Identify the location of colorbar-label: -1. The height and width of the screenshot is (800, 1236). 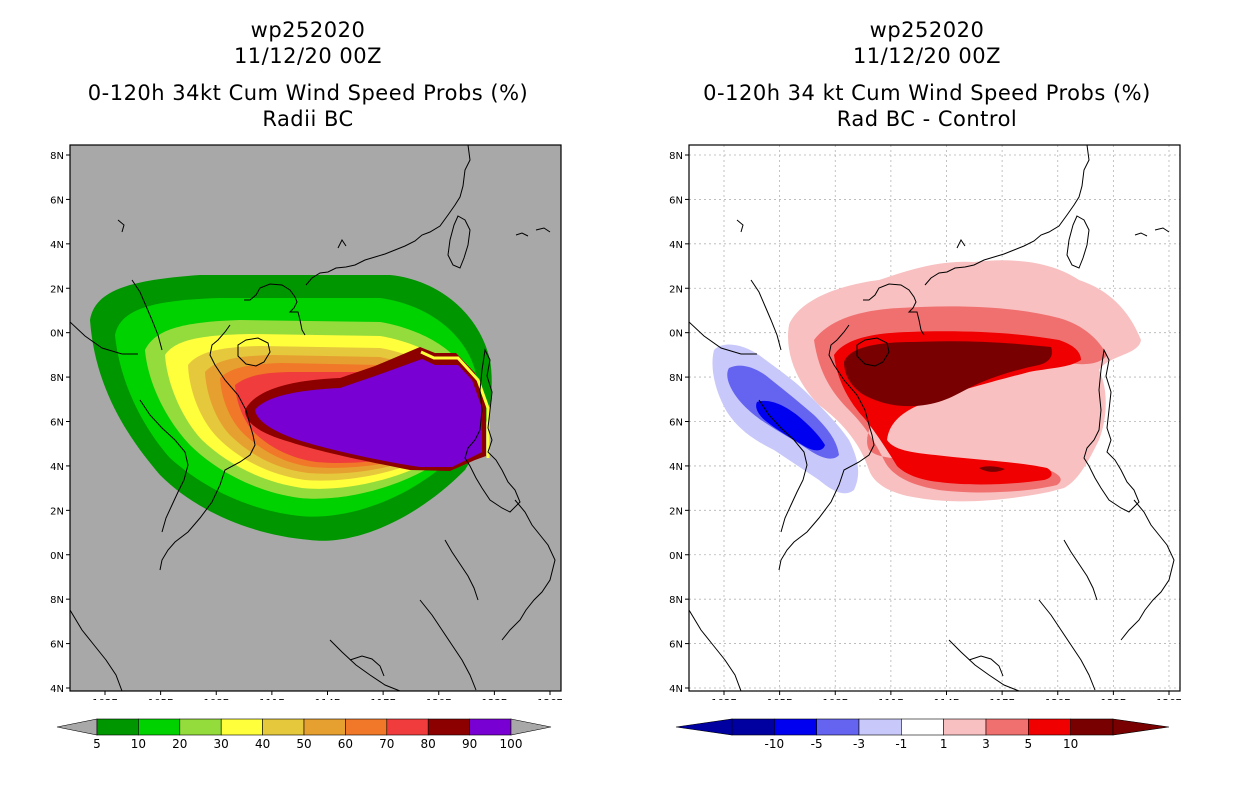
(901, 744).